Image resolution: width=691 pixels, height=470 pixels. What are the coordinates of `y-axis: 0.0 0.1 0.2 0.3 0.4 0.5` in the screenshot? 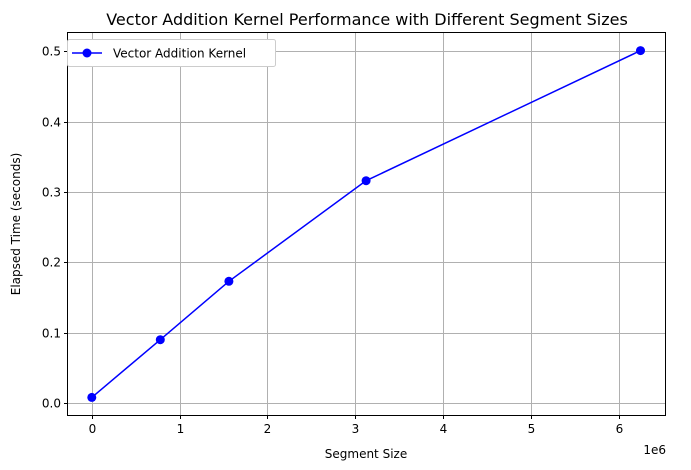 It's located at (55, 228).